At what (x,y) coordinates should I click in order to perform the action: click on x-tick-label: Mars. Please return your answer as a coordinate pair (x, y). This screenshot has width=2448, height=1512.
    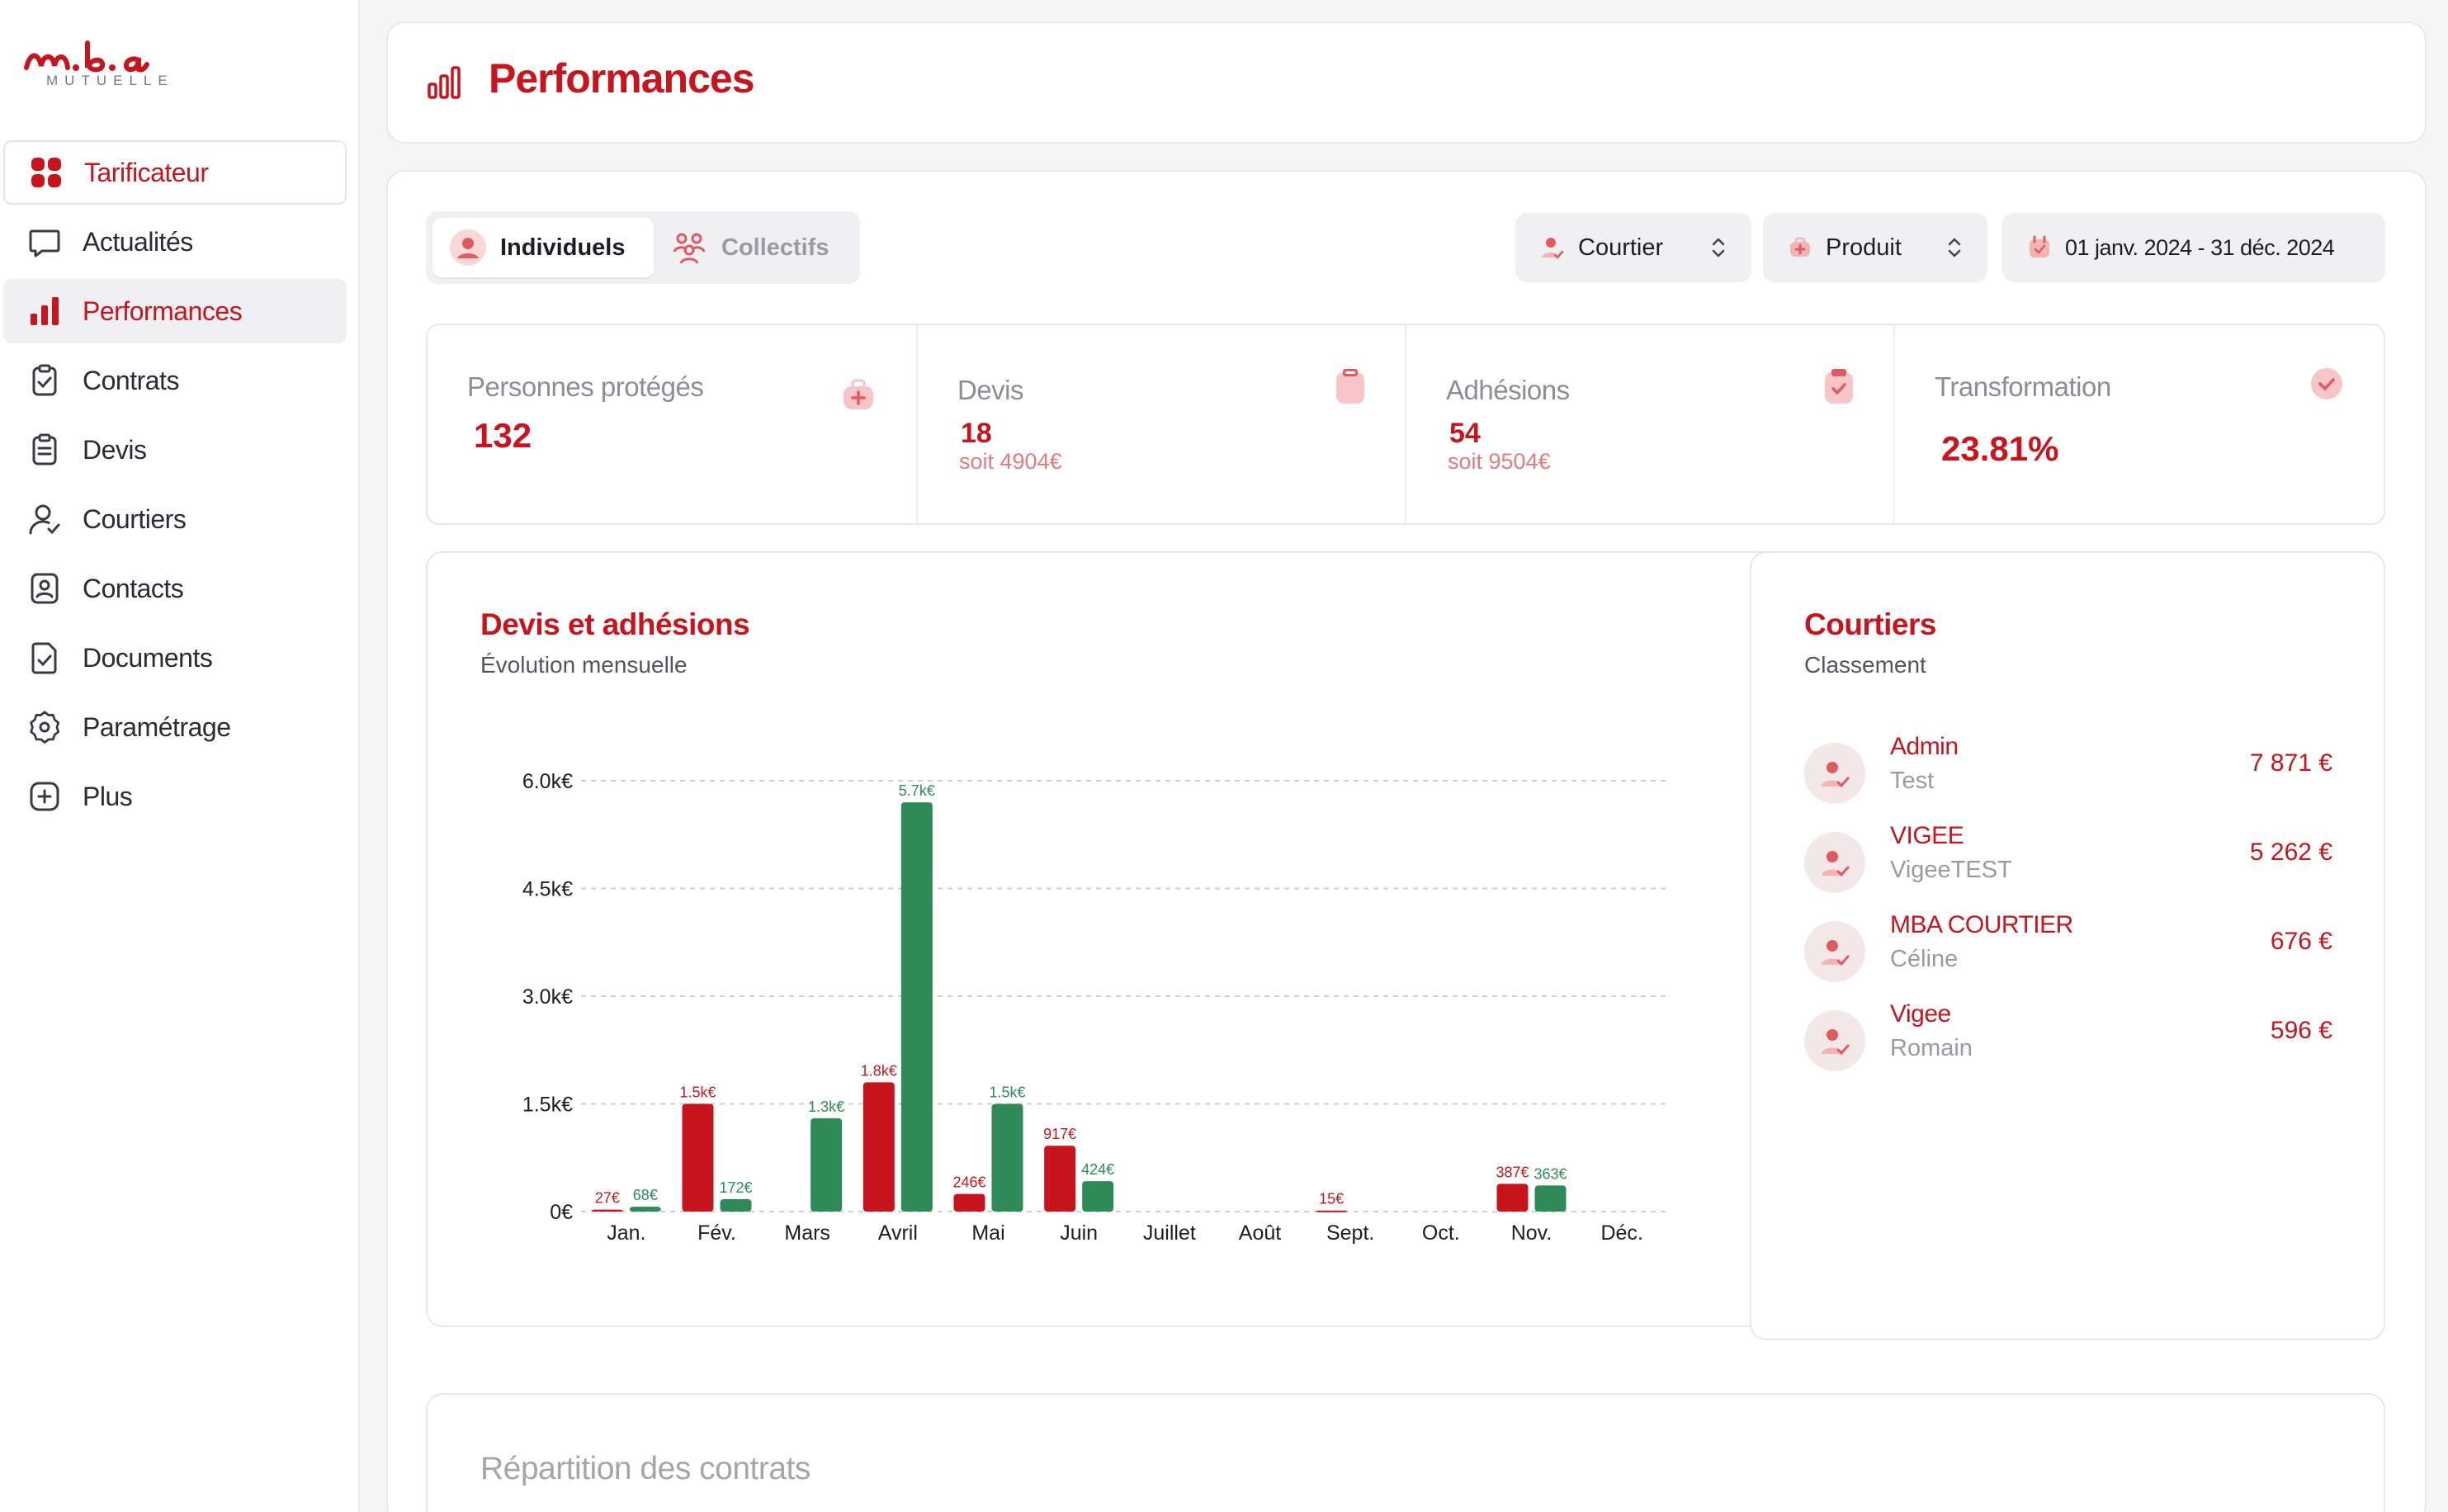
    Looking at the image, I should click on (807, 1233).